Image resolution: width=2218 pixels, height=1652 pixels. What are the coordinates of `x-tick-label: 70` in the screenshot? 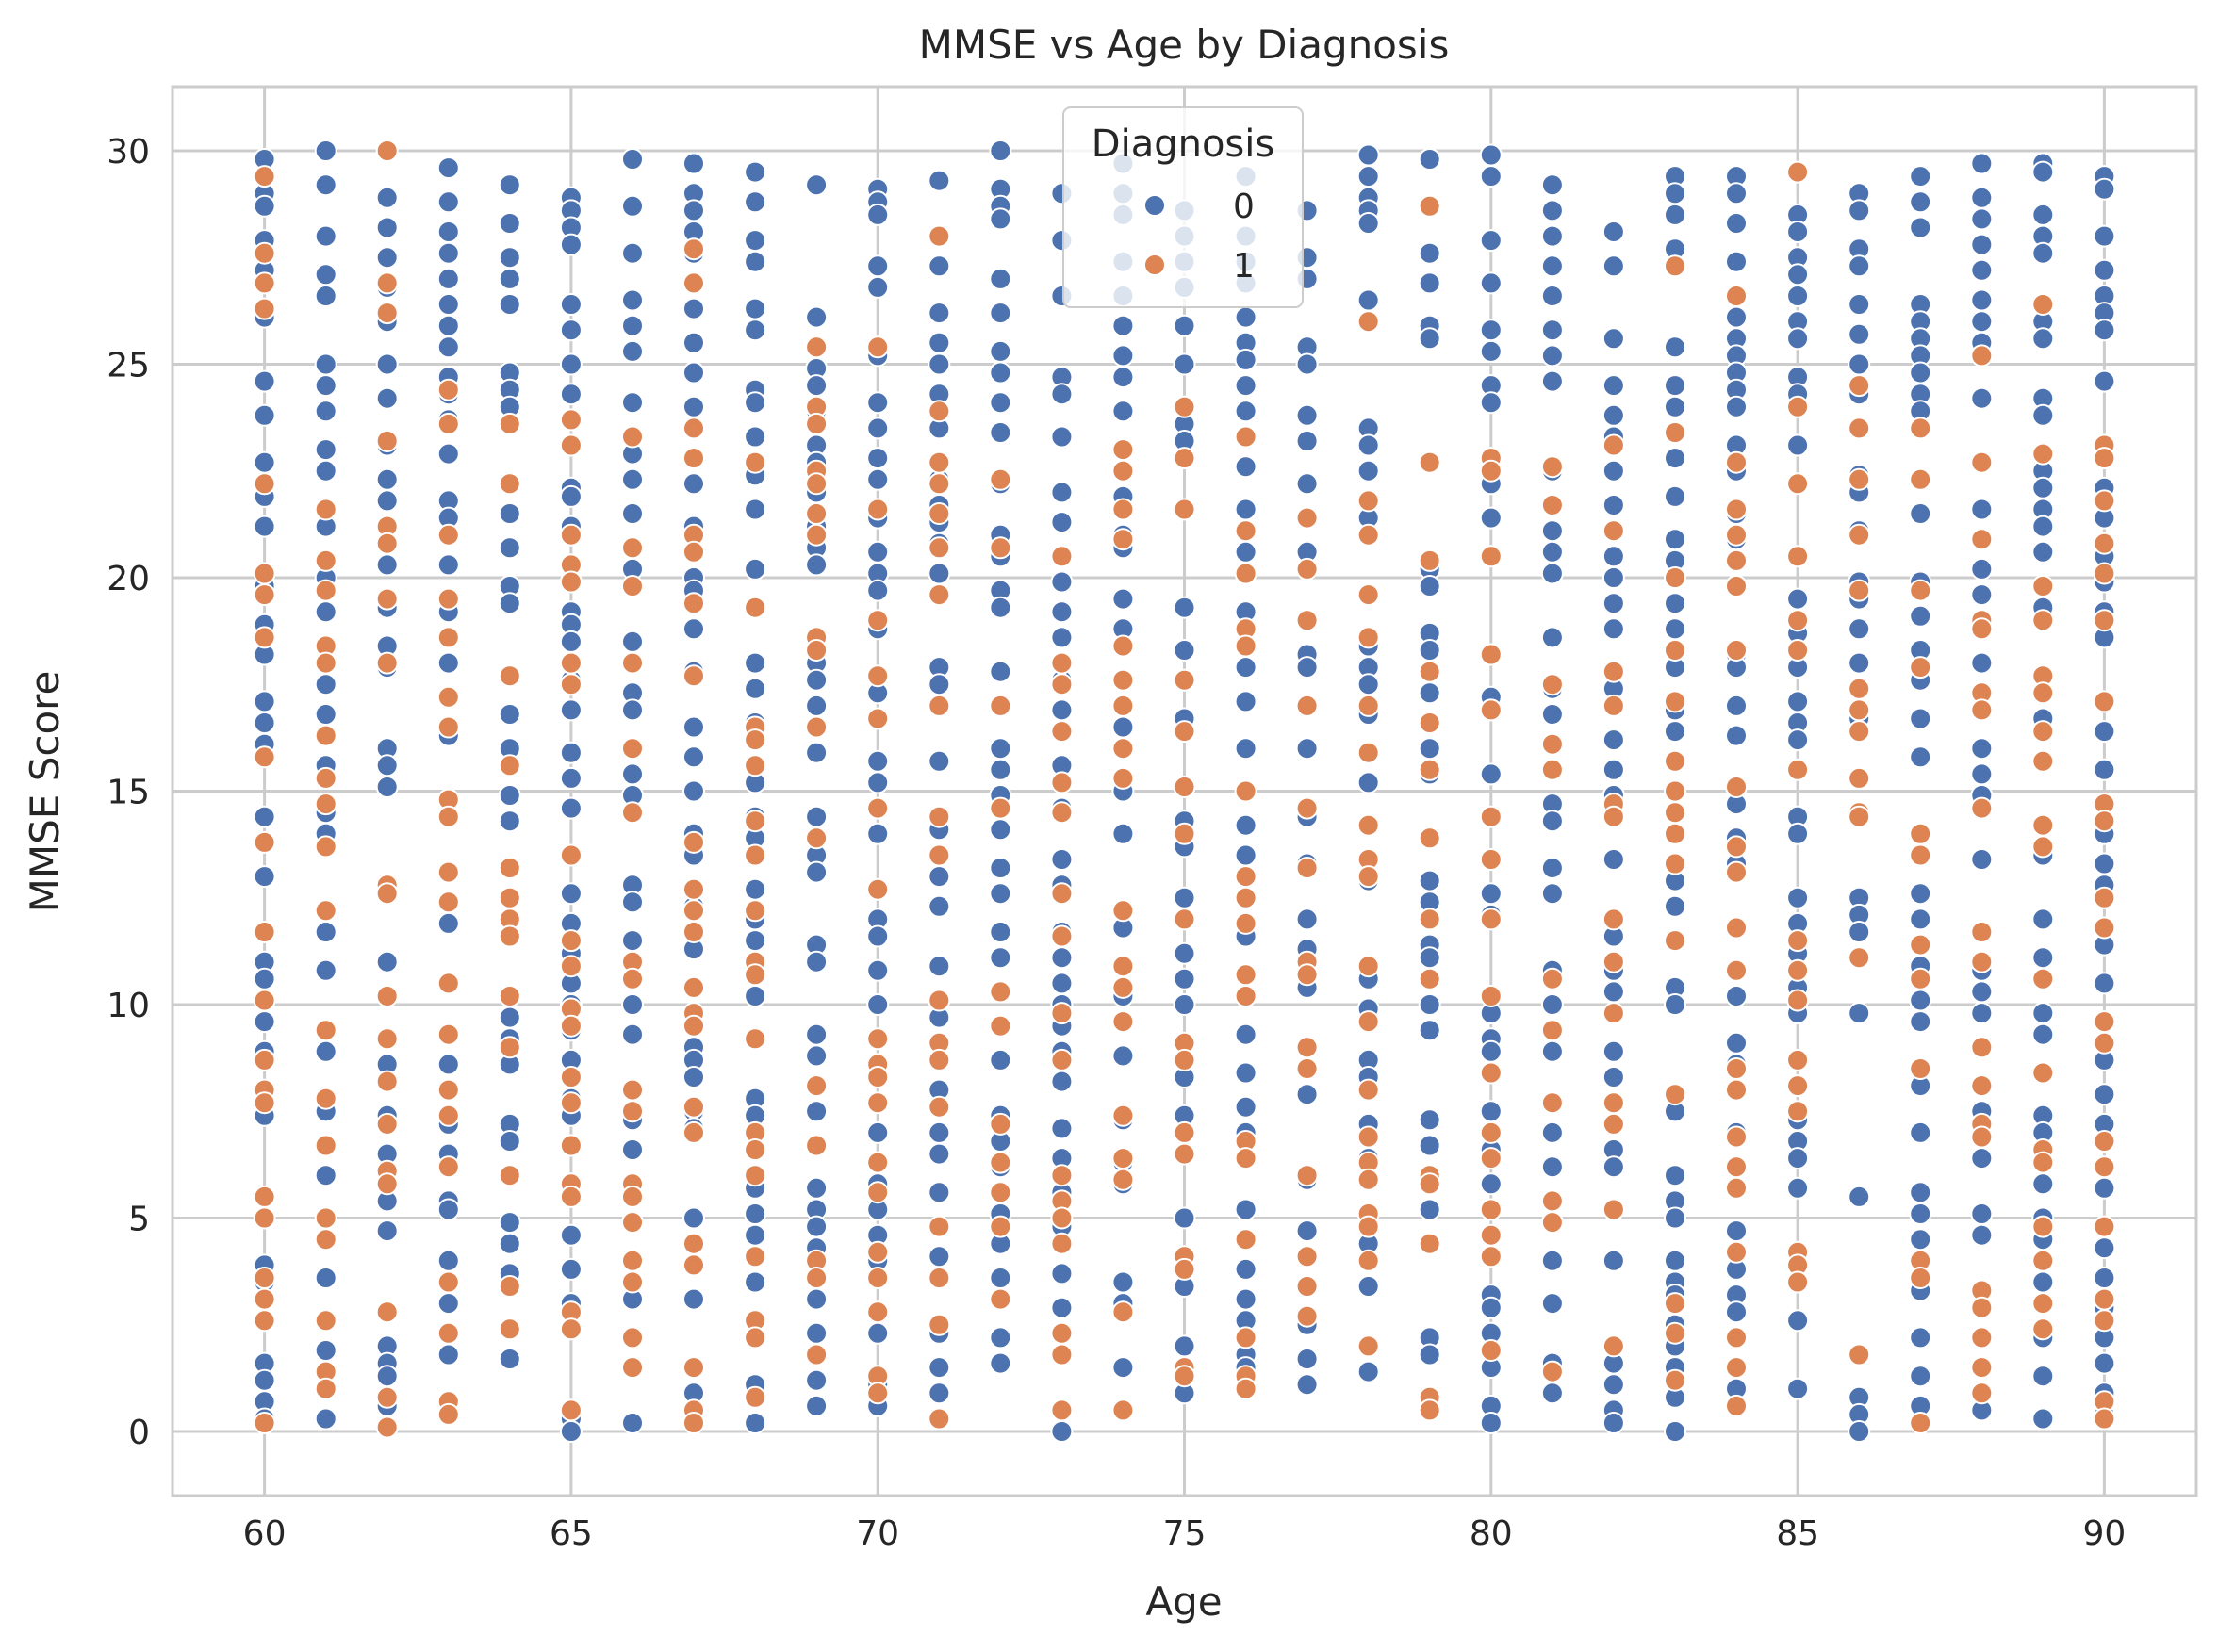 It's located at (877, 1533).